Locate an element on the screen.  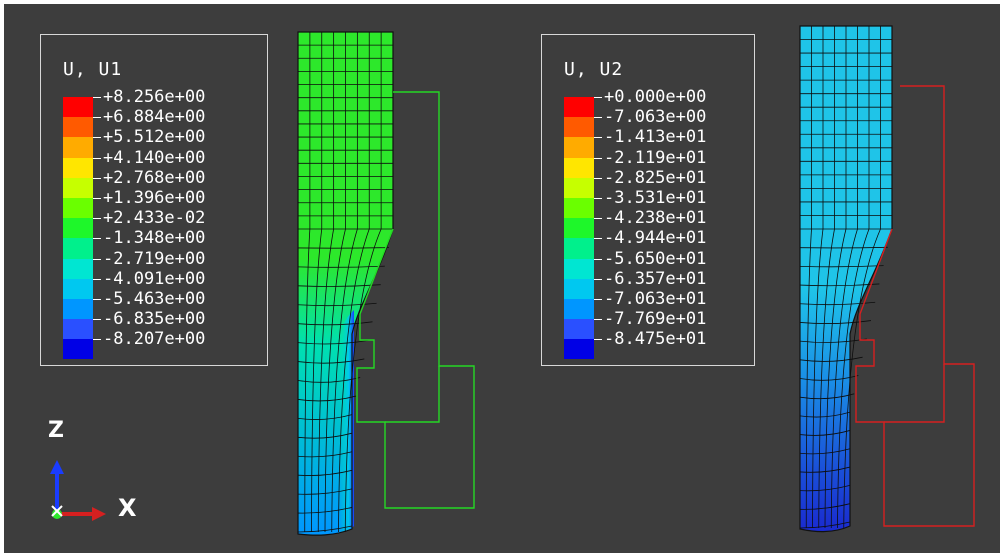
legend-tick-label: +0.000e+00 is located at coordinates (650, 97).